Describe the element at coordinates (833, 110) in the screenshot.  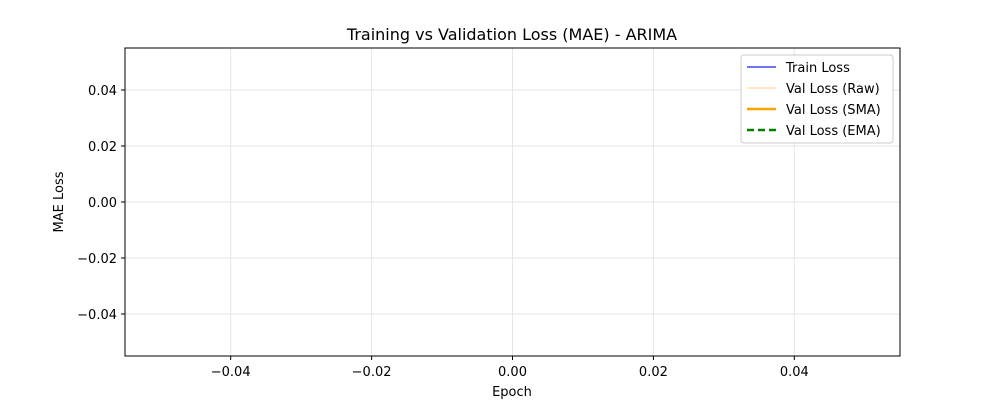
I see `legend-entry-label: Val Loss (SMA)` at that location.